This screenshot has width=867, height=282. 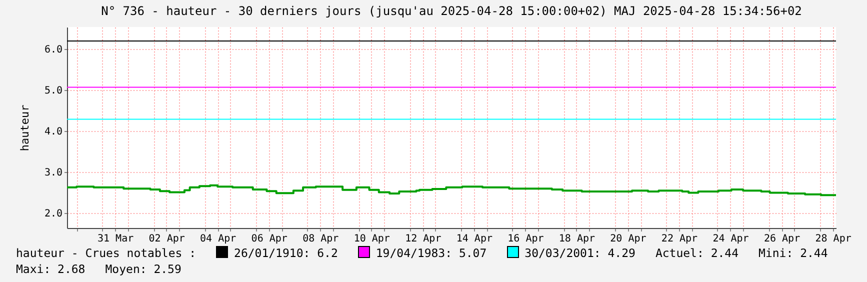 I want to click on y-tick-label: 5.0, so click(x=53, y=91).